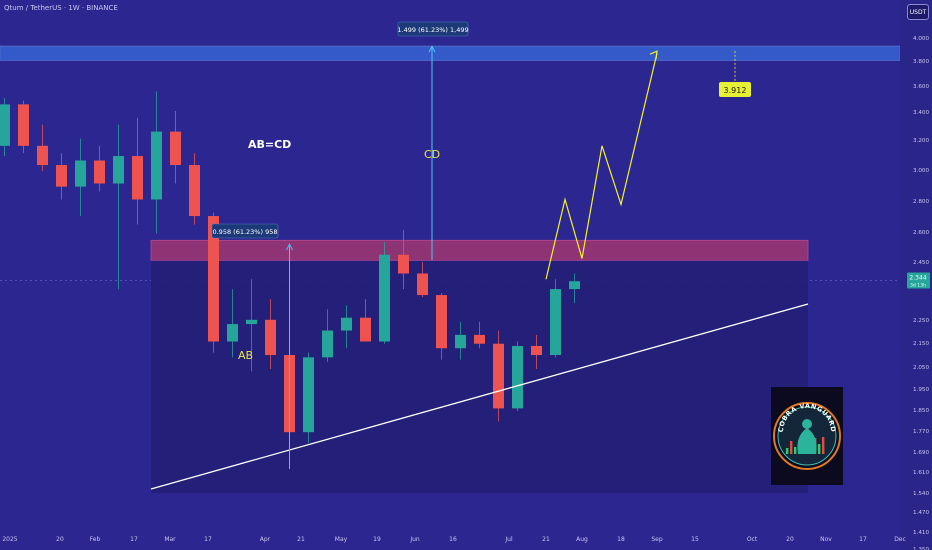  Describe the element at coordinates (414, 539) in the screenshot. I see `x-tick-label: Jun` at that location.